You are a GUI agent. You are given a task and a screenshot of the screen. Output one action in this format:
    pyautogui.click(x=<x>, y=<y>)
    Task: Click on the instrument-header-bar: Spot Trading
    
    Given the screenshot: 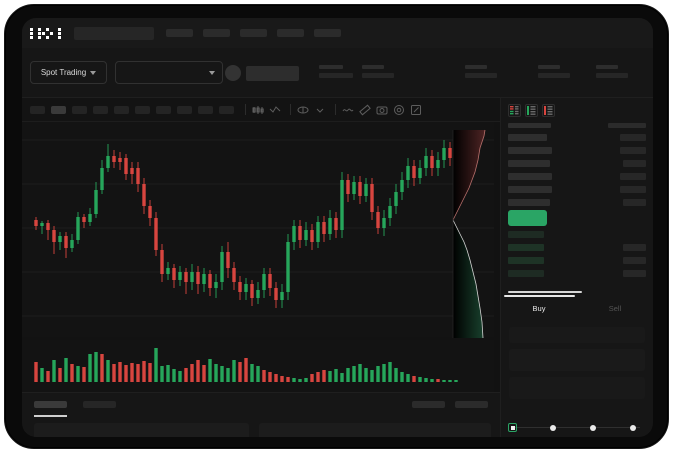 What is the action you would take?
    pyautogui.click(x=337, y=73)
    